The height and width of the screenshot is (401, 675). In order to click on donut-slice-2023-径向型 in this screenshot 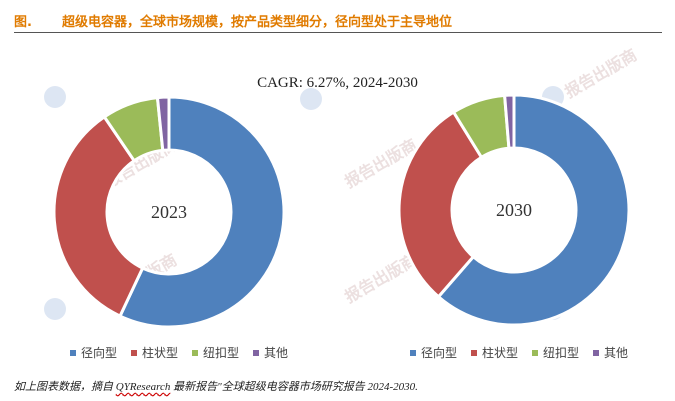, I will do `click(202, 212)`.